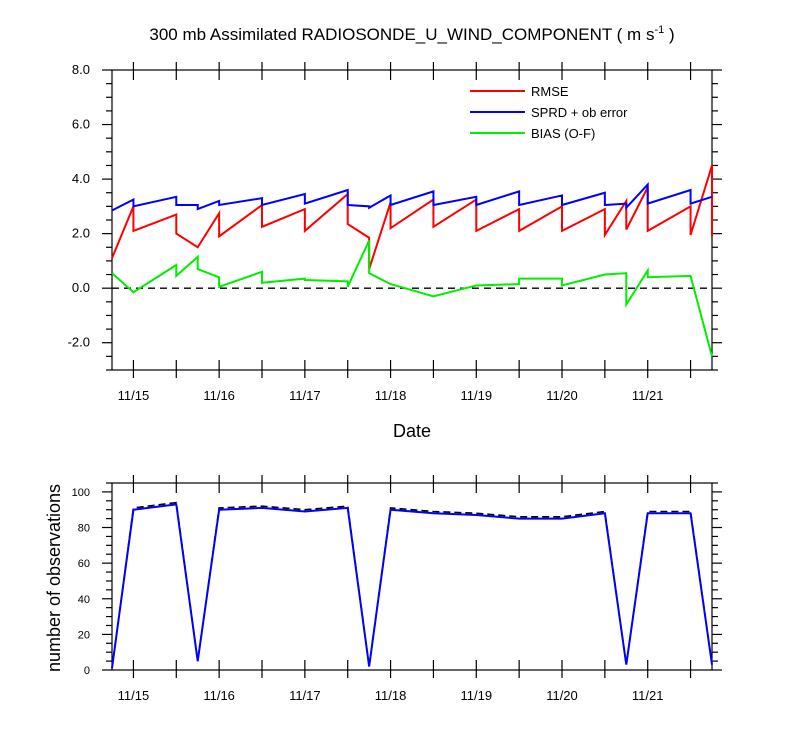 The width and height of the screenshot is (800, 750). What do you see at coordinates (550, 91) in the screenshot?
I see `legend-label-rmse: RMSE` at bounding box center [550, 91].